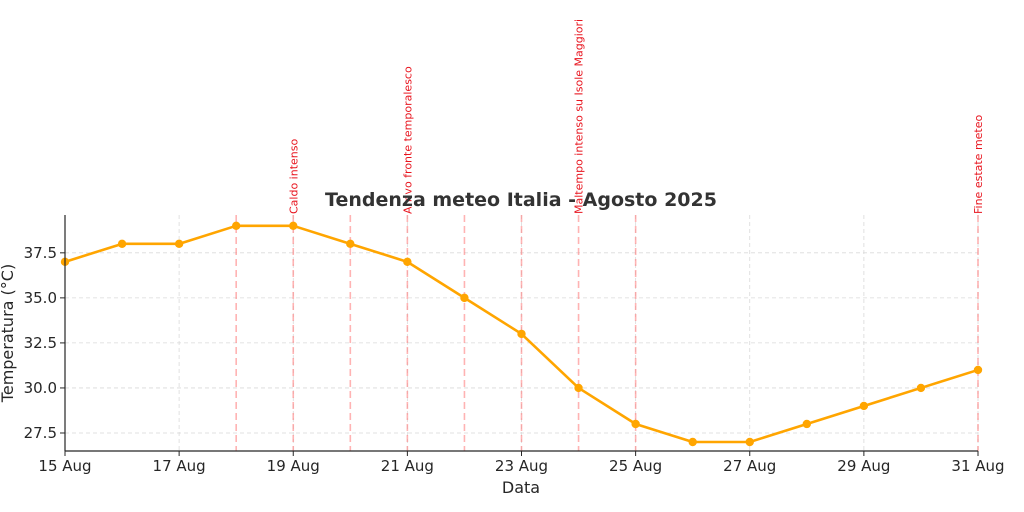  What do you see at coordinates (521, 200) in the screenshot?
I see `chart-title: Tendenza meteo Italia - Agosto 2025` at bounding box center [521, 200].